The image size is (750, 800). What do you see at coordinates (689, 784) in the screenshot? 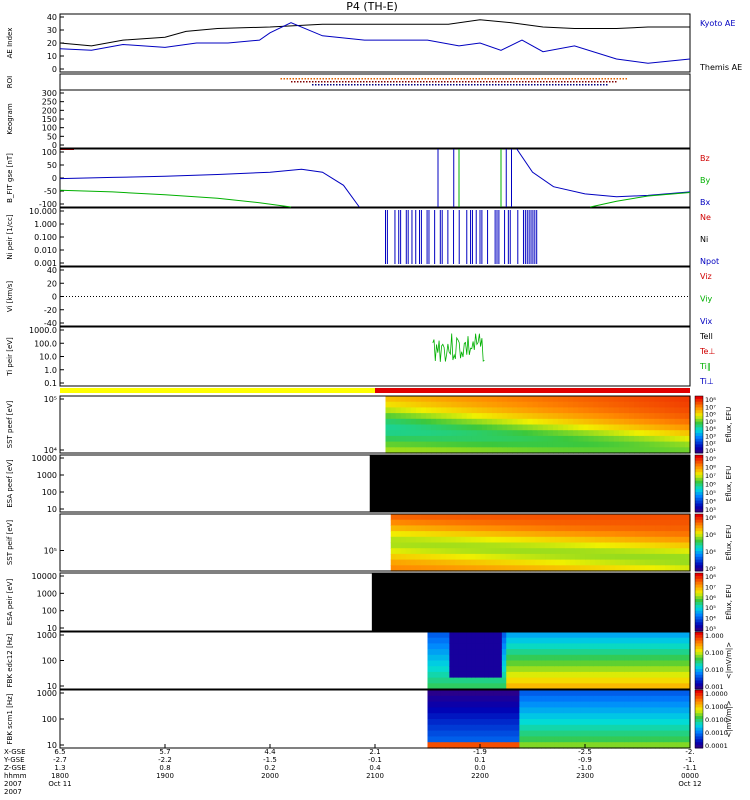
I see `xtick-date: Oct 12` at bounding box center [689, 784].